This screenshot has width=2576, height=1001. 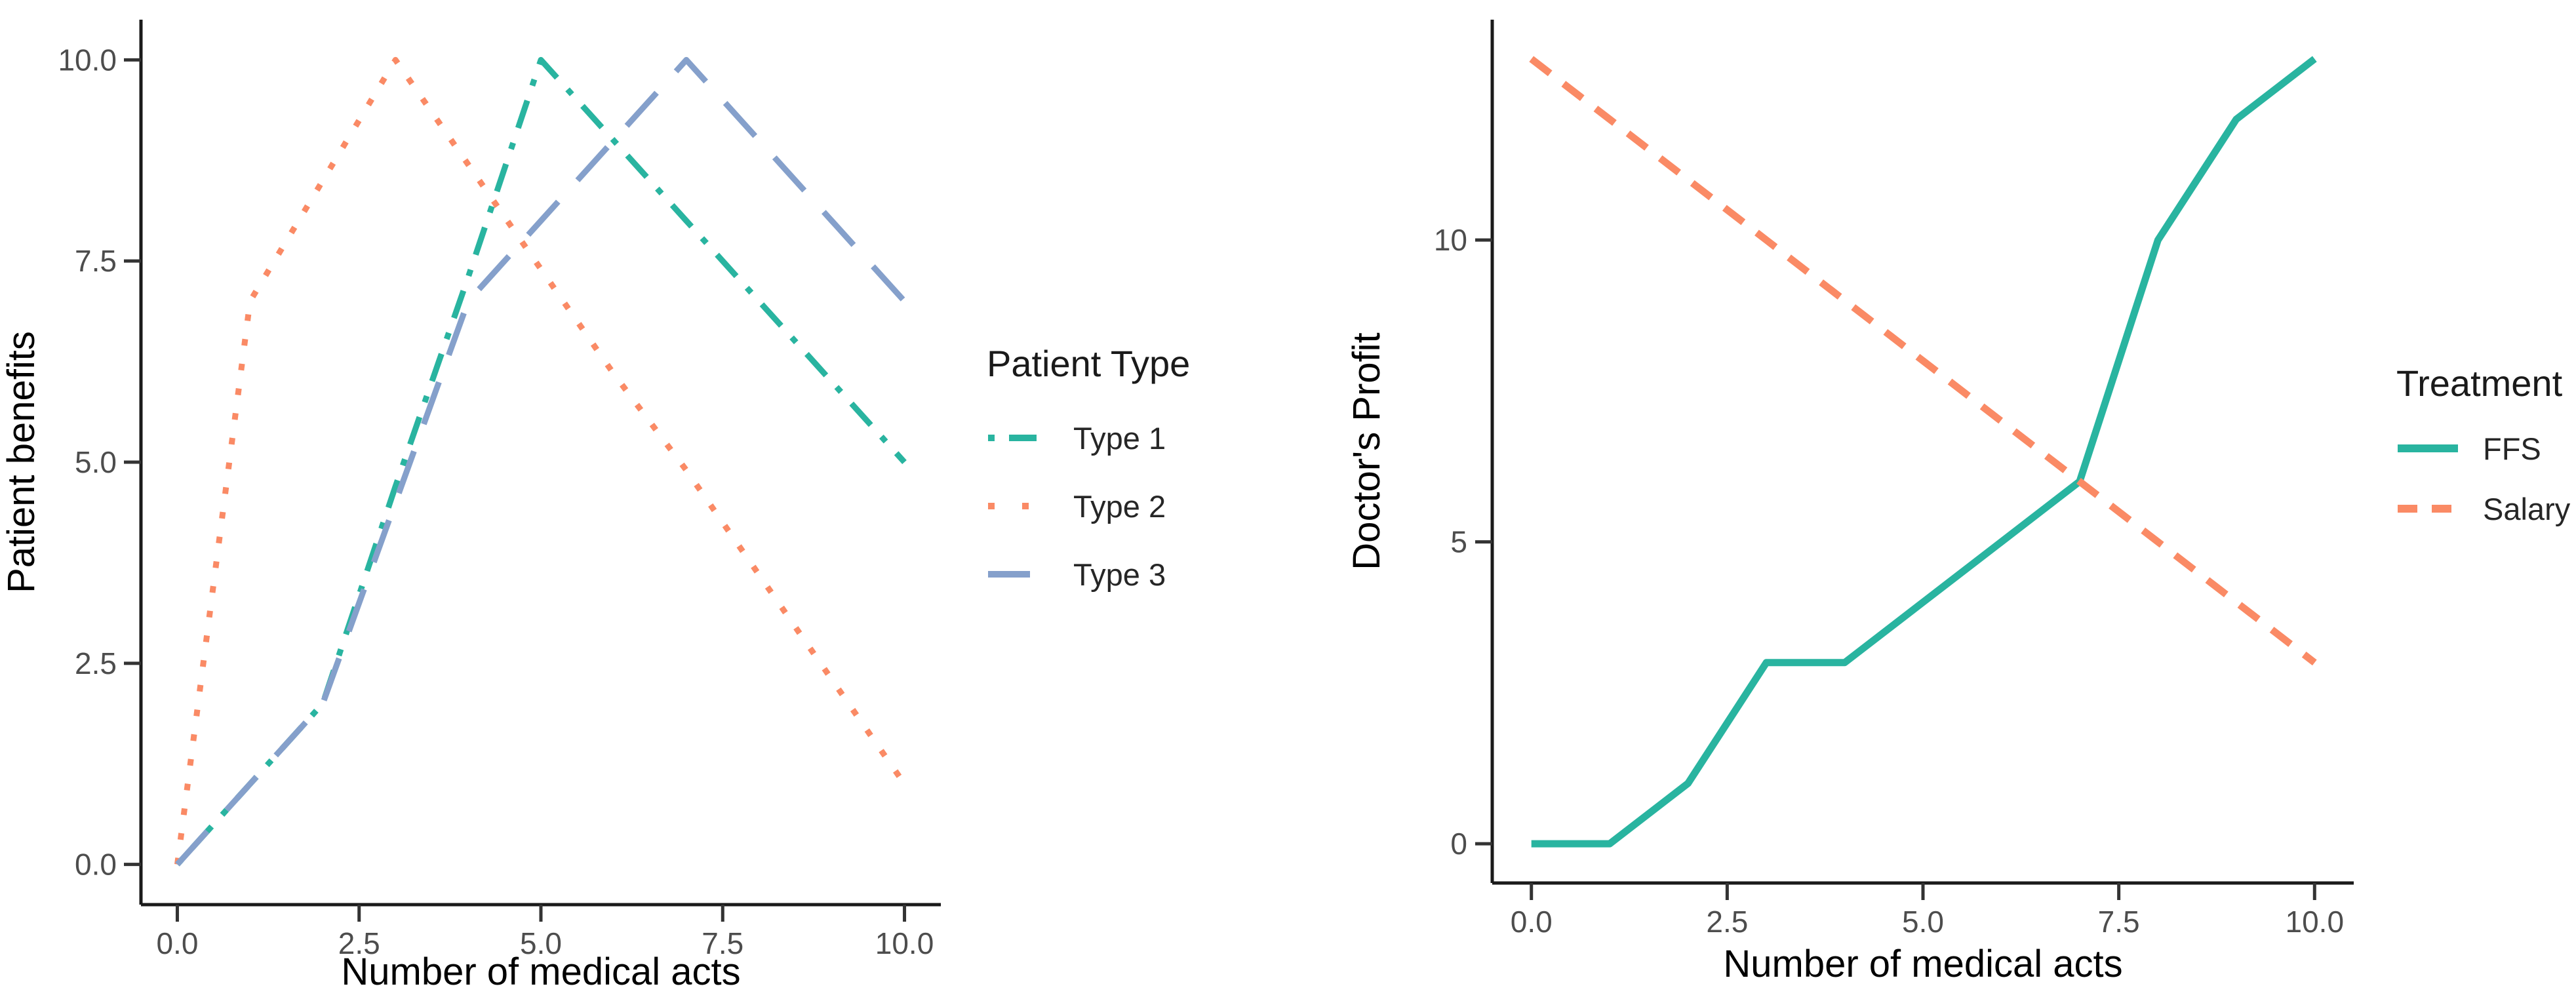 I want to click on y-axis-title: Patient benefits, so click(x=21, y=462).